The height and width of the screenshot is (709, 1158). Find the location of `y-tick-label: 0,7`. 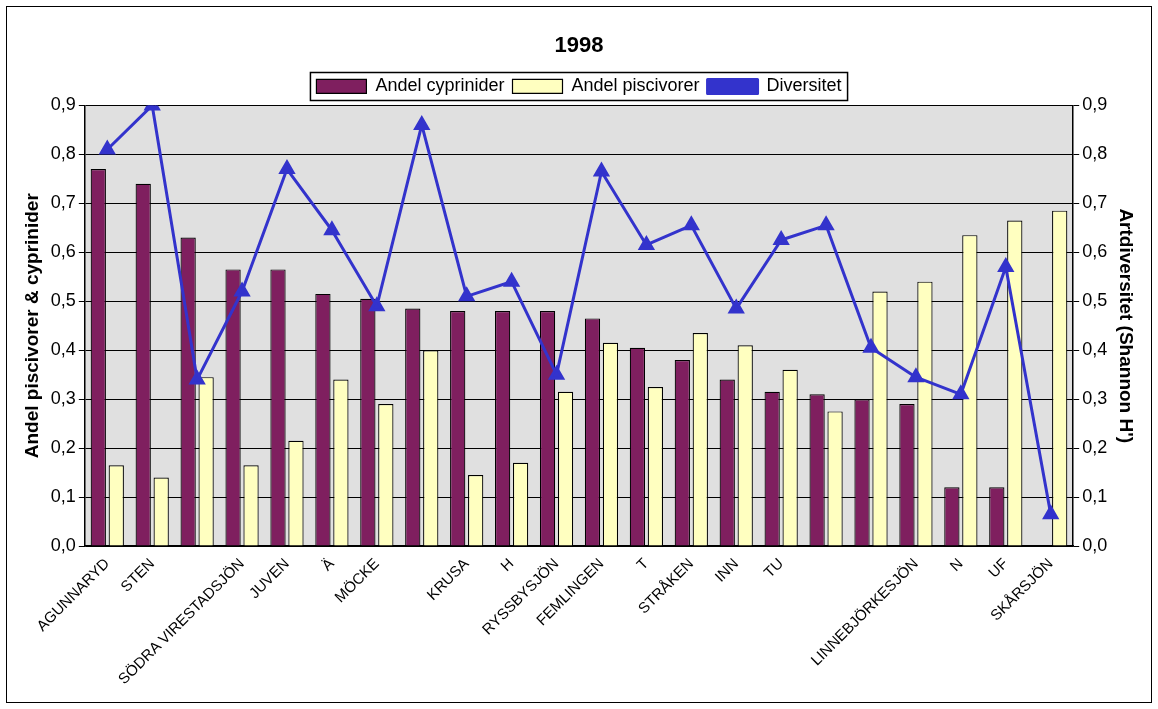

y-tick-label: 0,7 is located at coordinates (63, 202).